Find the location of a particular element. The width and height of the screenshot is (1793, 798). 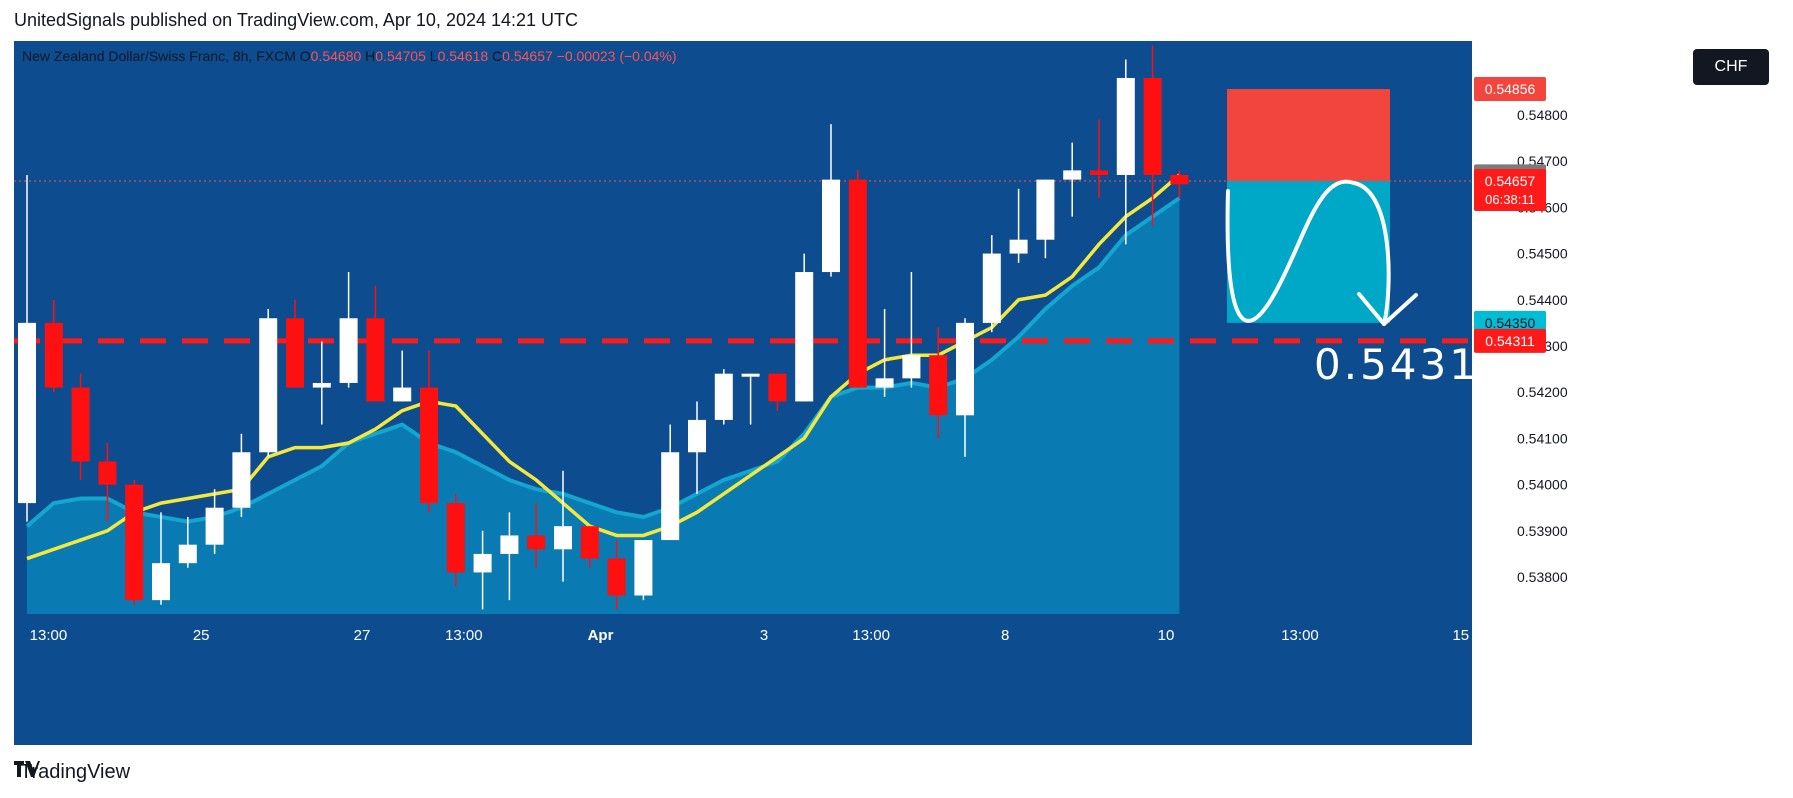

price-badge-label: 0.54856 is located at coordinates (1510, 89).